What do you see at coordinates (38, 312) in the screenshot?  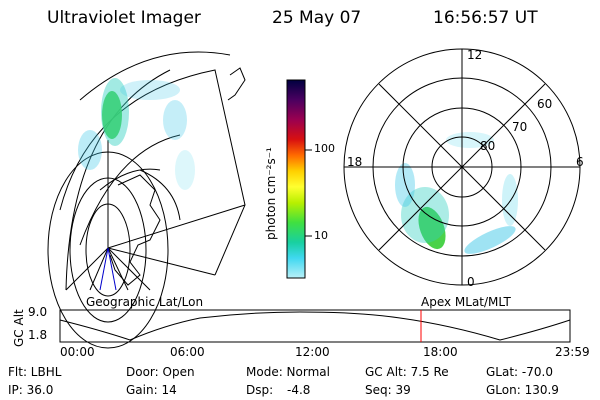 I see `timeline-ytick-max: 9.0` at bounding box center [38, 312].